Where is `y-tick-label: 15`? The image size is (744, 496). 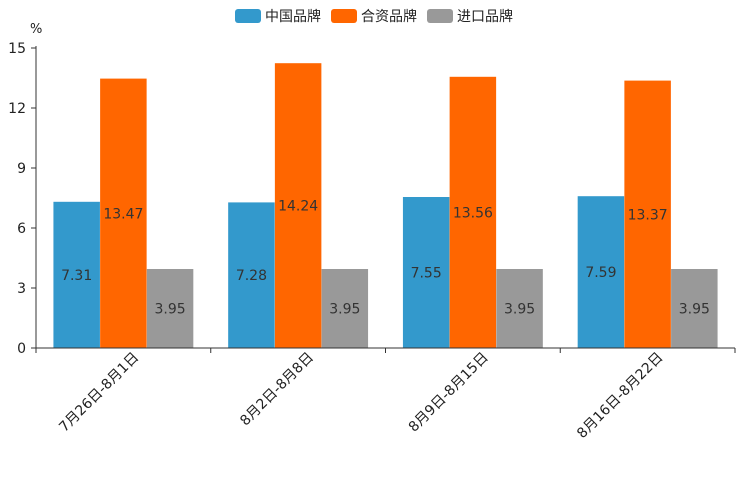 y-tick-label: 15 is located at coordinates (17, 49).